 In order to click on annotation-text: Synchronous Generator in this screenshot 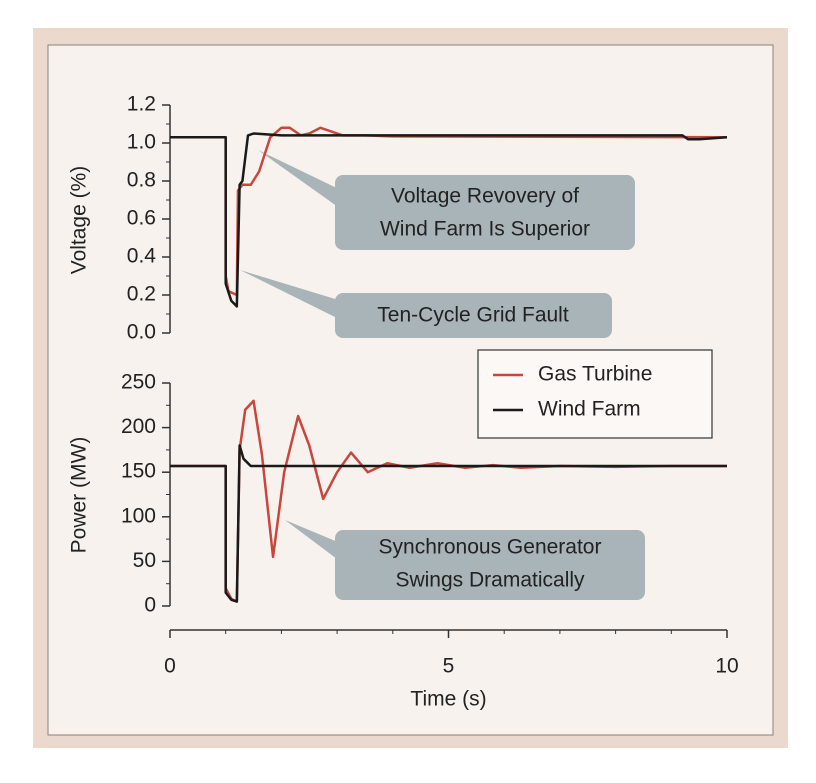, I will do `click(490, 547)`.